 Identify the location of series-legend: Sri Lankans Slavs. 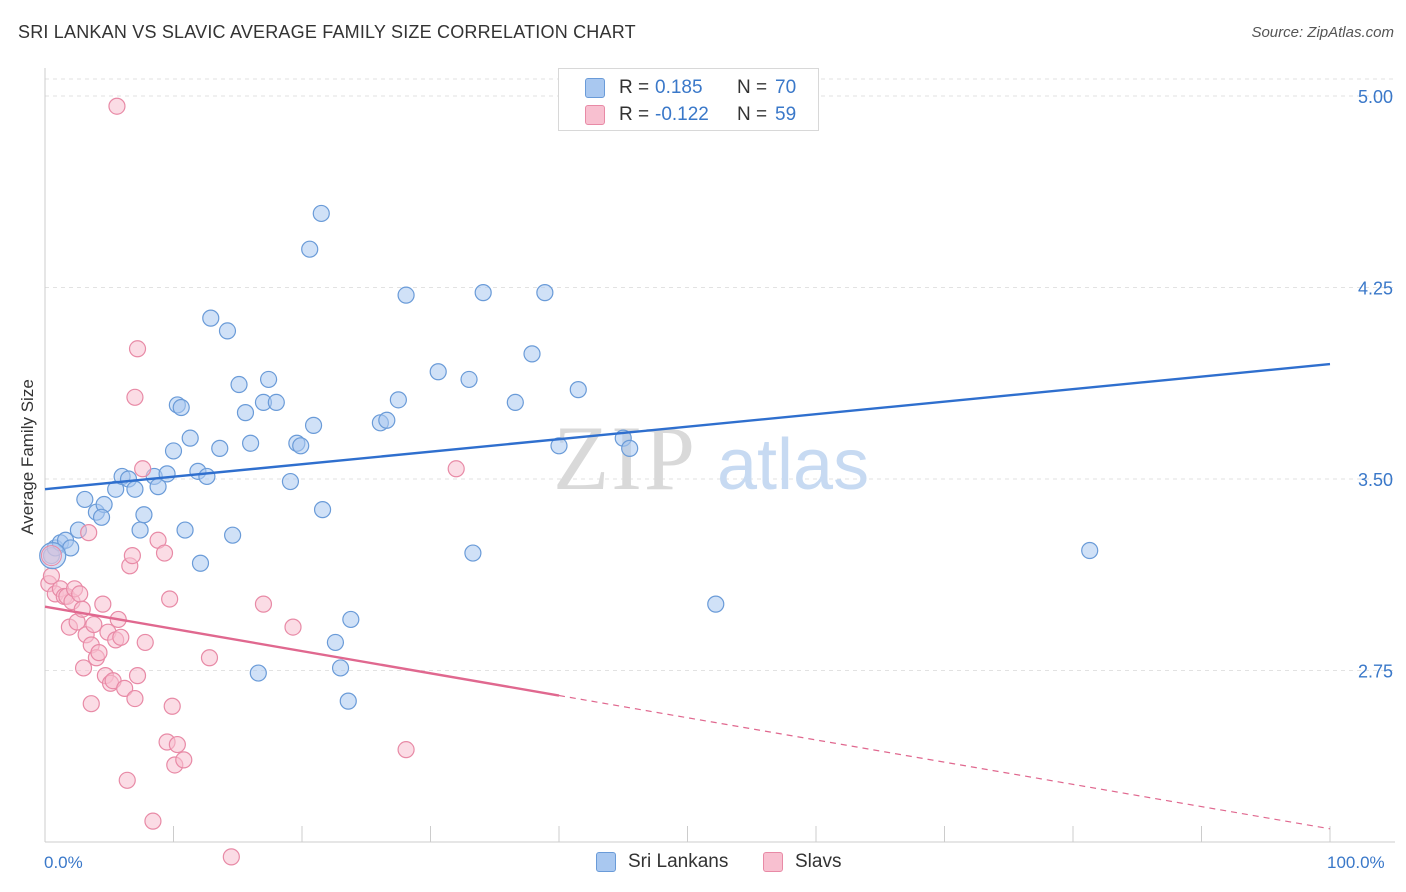
(703, 865).